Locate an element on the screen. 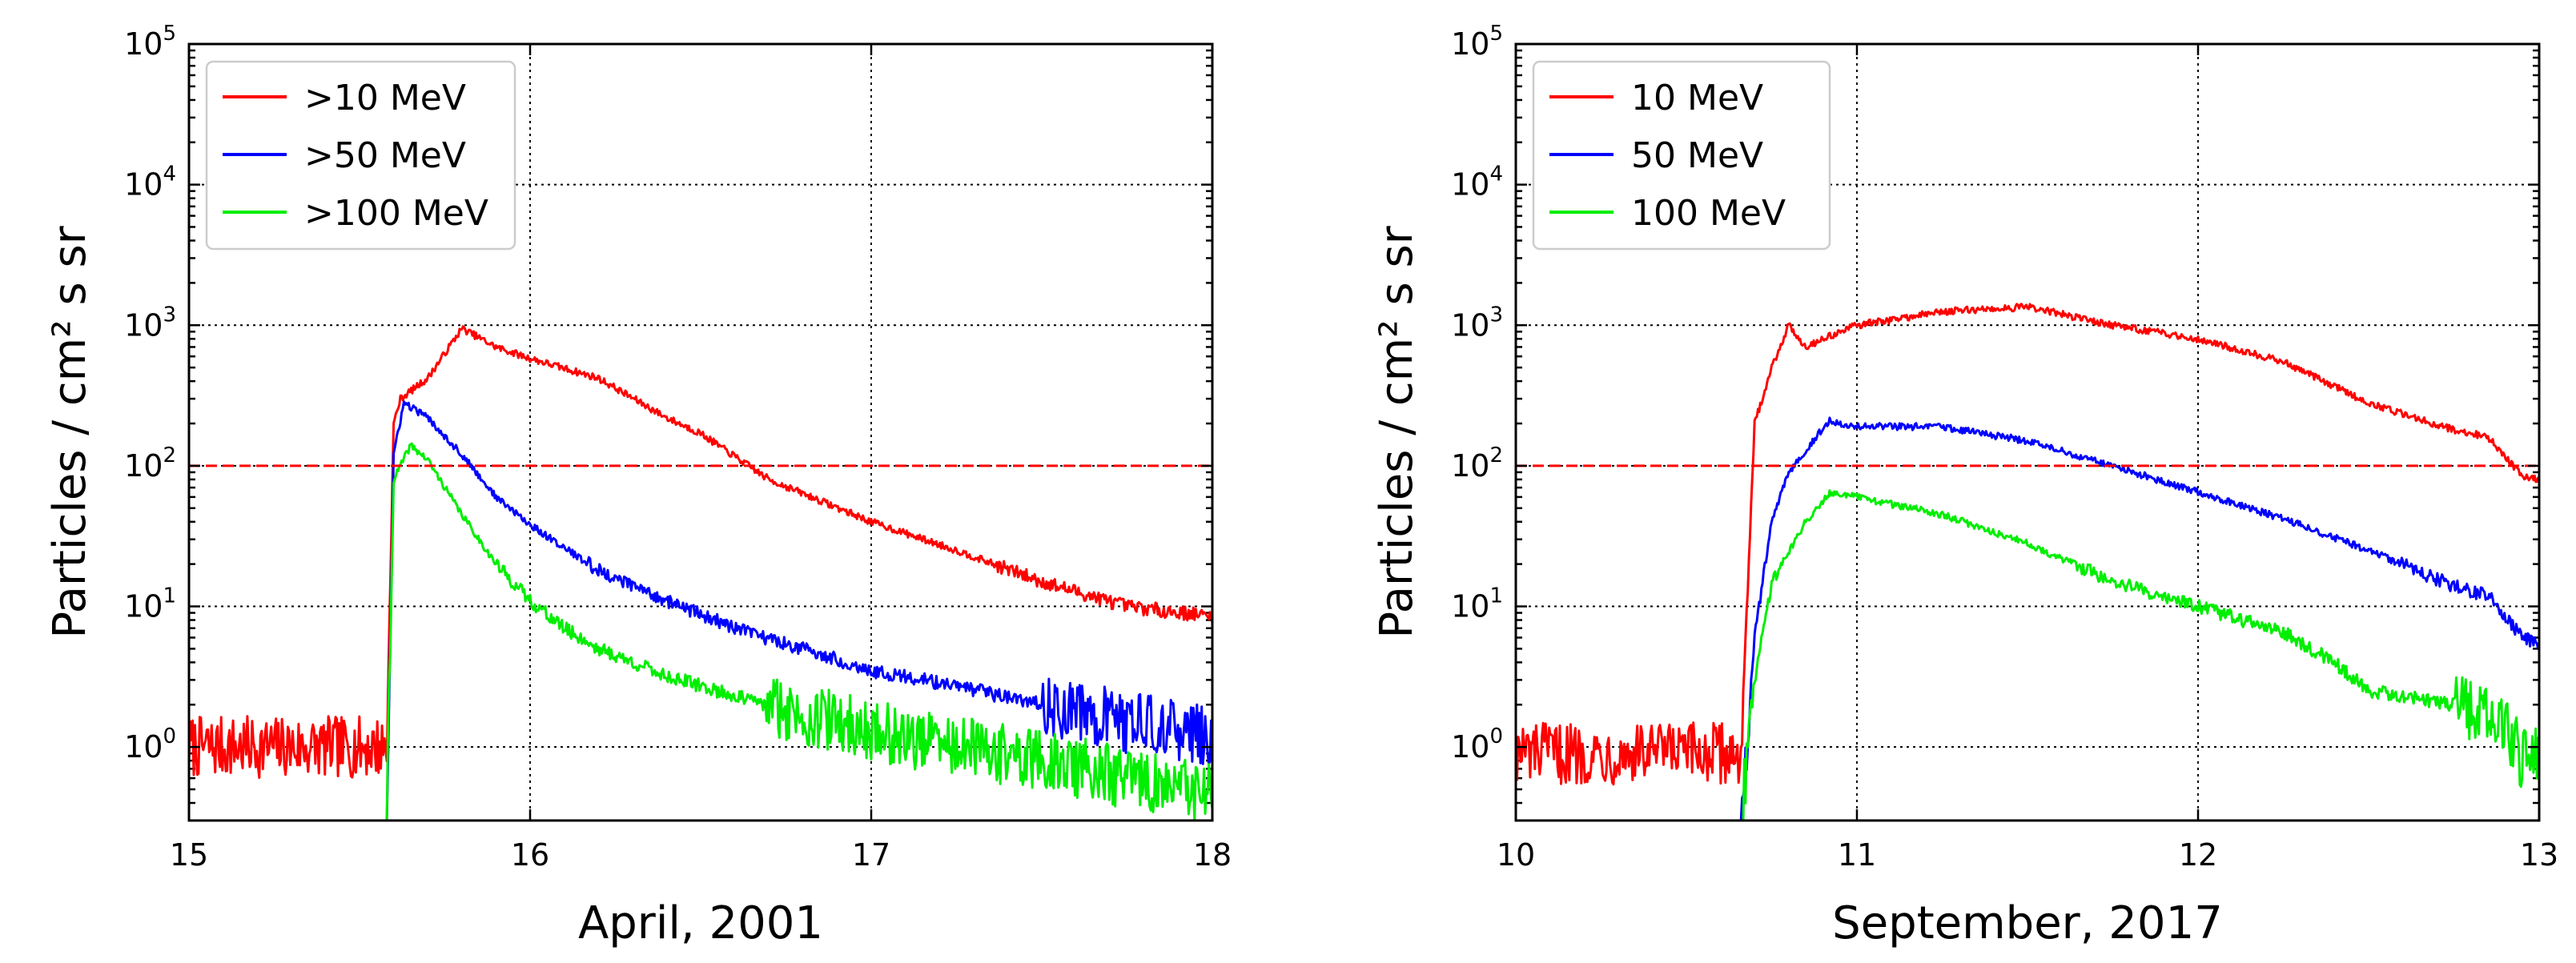  legend-label: 100 MeV is located at coordinates (1708, 213).